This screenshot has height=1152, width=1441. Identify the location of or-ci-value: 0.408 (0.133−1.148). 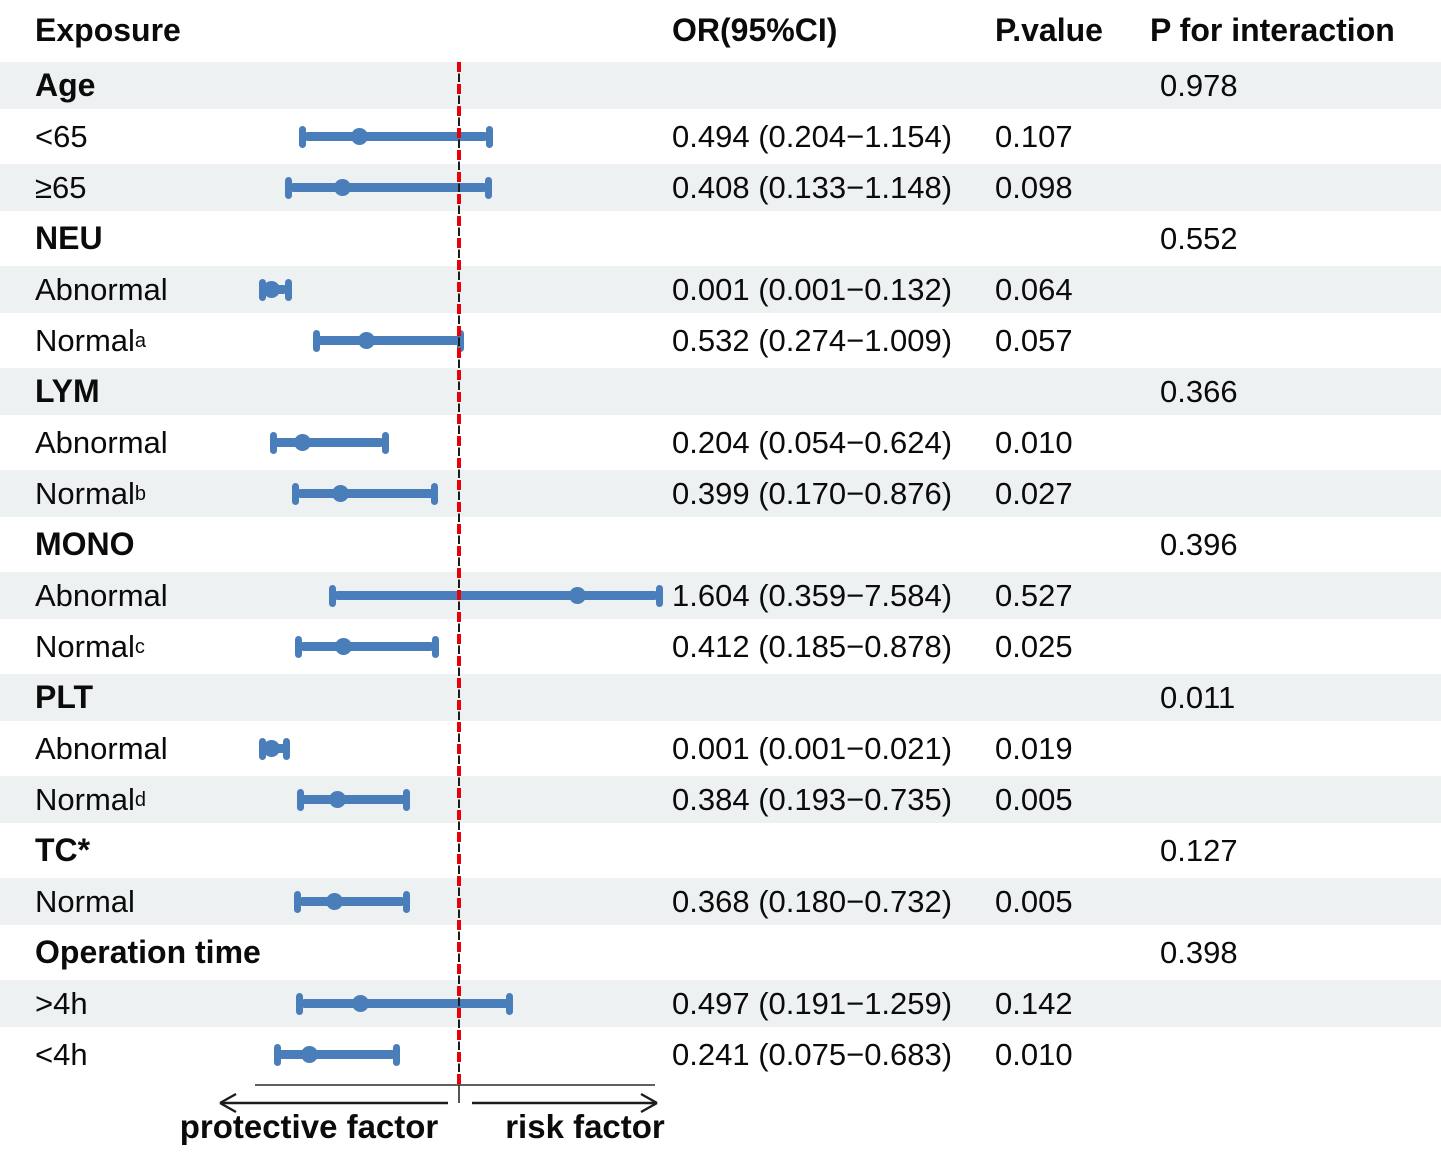
(812, 187).